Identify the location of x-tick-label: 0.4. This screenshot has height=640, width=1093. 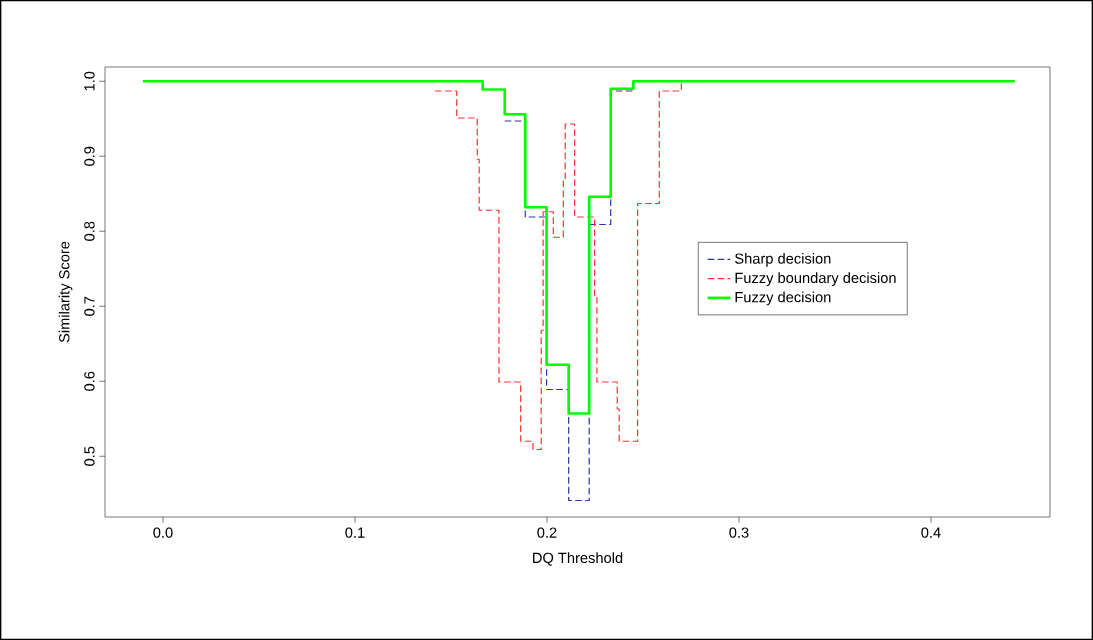
(931, 532).